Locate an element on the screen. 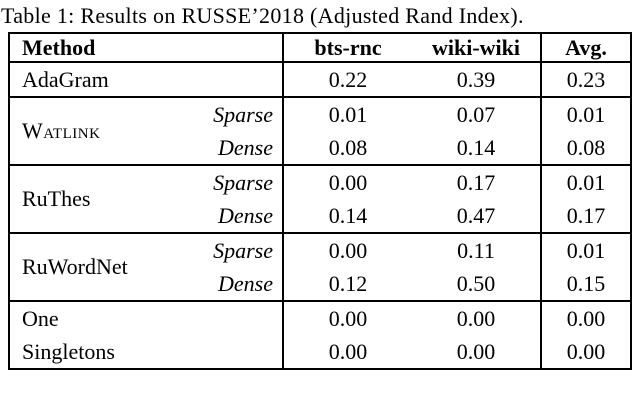 This screenshot has height=404, width=636. header-row: Method bts-rnc wiki-wiki Avg. is located at coordinates (320, 47).